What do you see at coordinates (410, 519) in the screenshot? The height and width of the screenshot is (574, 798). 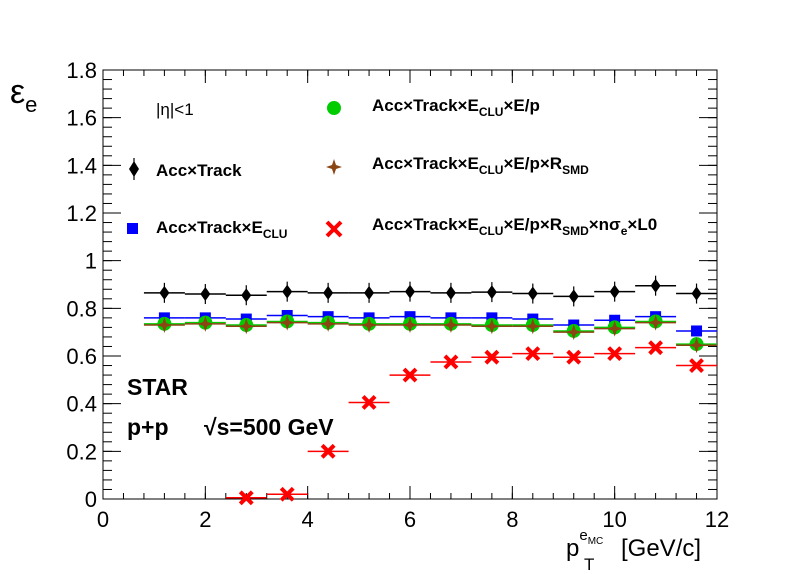 I see `x-tick-label: 6` at bounding box center [410, 519].